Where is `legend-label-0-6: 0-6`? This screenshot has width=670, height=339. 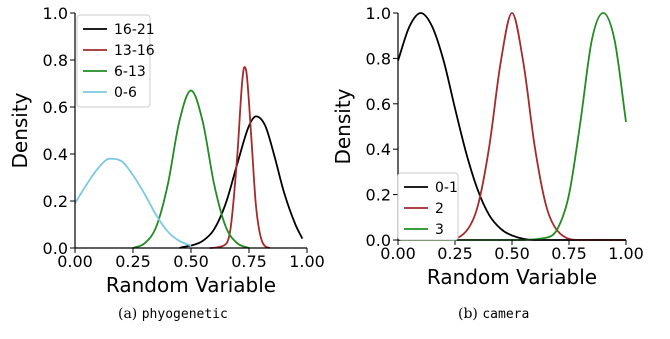
legend-label-0-6: 0-6 is located at coordinates (125, 93).